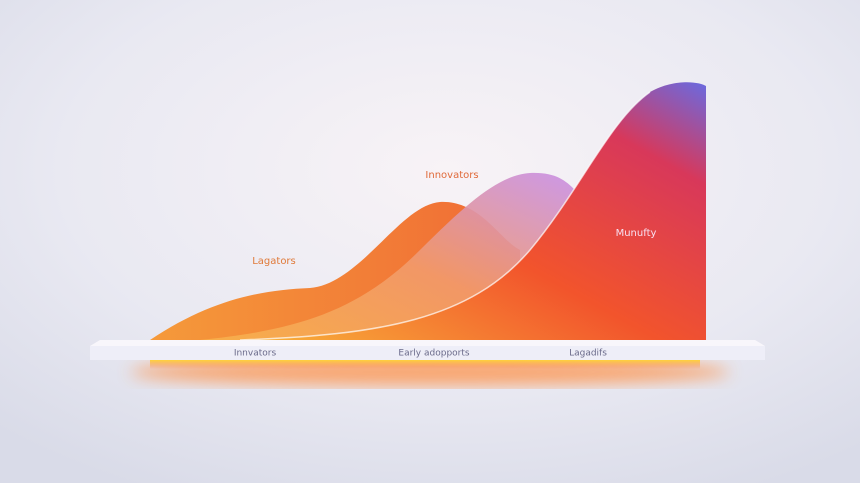 The width and height of the screenshot is (860, 483). I want to click on base-label: Lagadifs, so click(588, 354).